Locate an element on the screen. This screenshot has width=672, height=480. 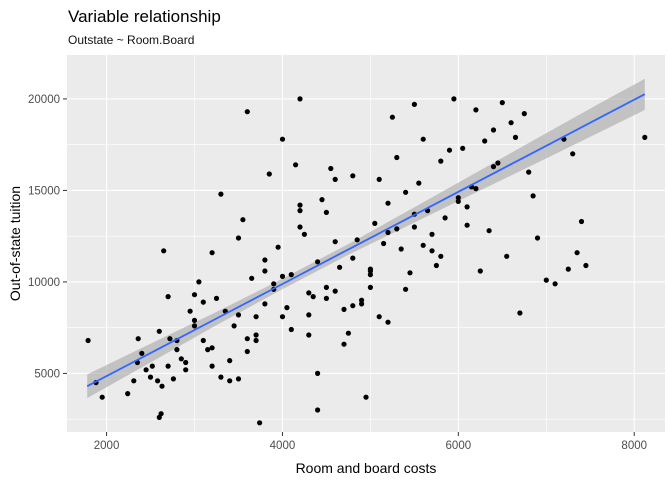
x-tick-label: 6000 is located at coordinates (459, 446).